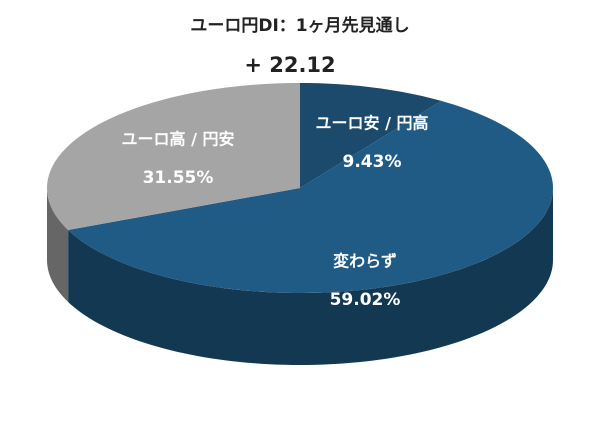 This screenshot has height=437, width=600. Describe the element at coordinates (58, 245) in the screenshot. I see `pie-side` at that location.